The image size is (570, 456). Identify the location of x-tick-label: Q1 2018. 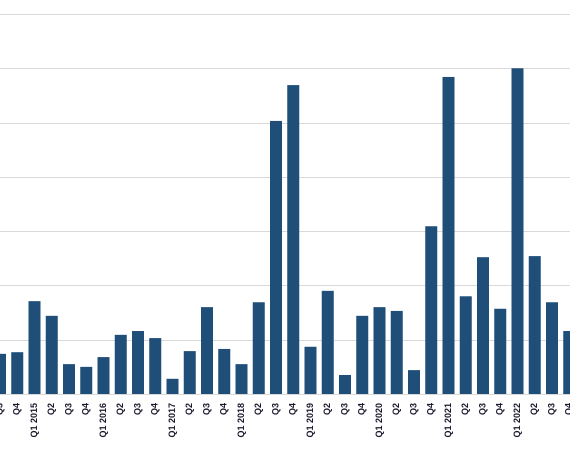
(241, 420).